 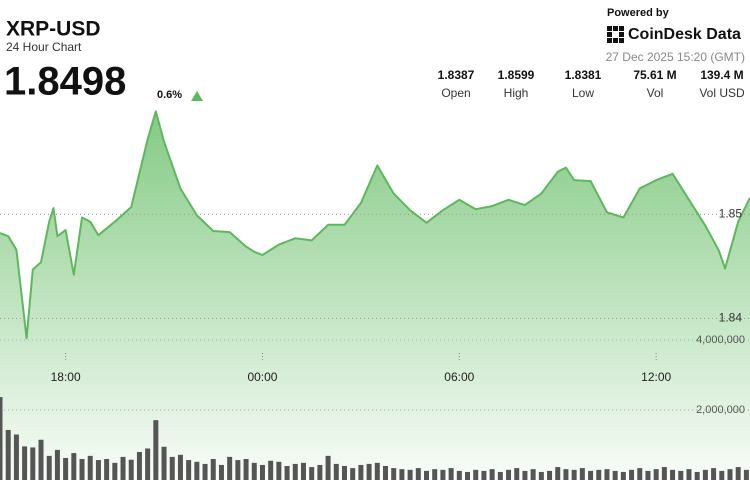 What do you see at coordinates (169, 95) in the screenshot?
I see `change: 0.6%` at bounding box center [169, 95].